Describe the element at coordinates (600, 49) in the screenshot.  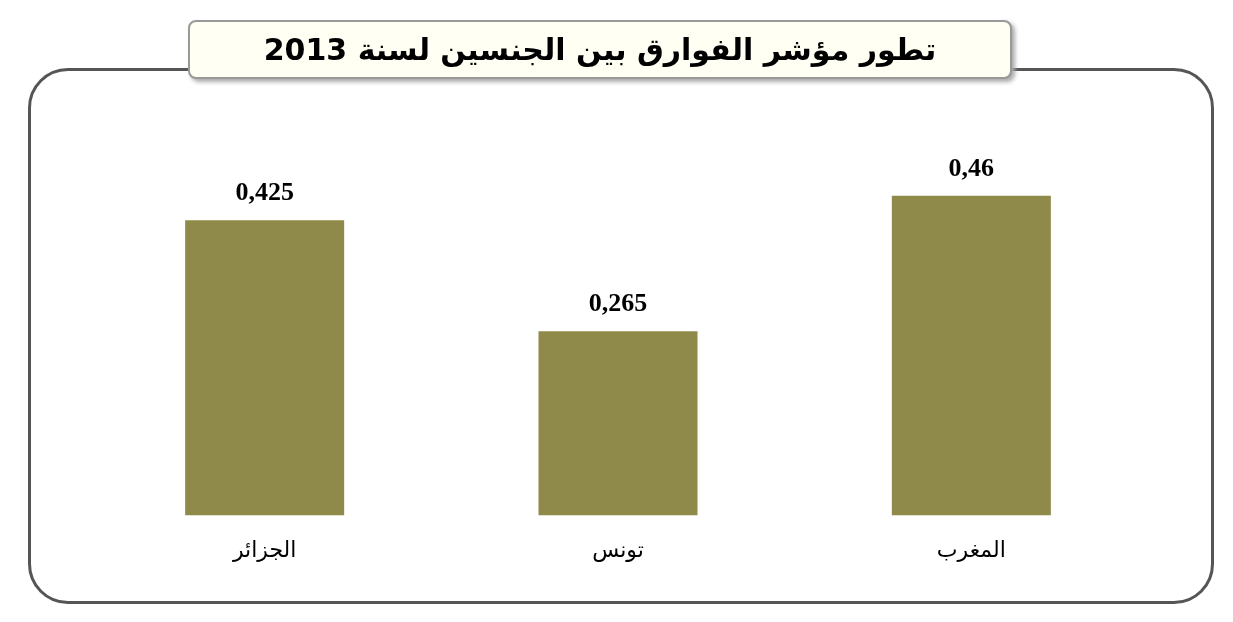
I see `chart-title: تطور مؤشر الفوارق بين الجنسين لسنة 2013` at that location.